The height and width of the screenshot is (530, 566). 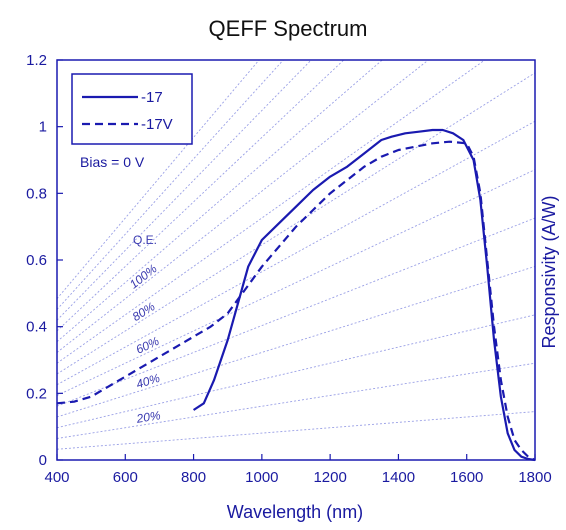 What do you see at coordinates (143, 276) in the screenshot?
I see `qe-label: 100%` at bounding box center [143, 276].